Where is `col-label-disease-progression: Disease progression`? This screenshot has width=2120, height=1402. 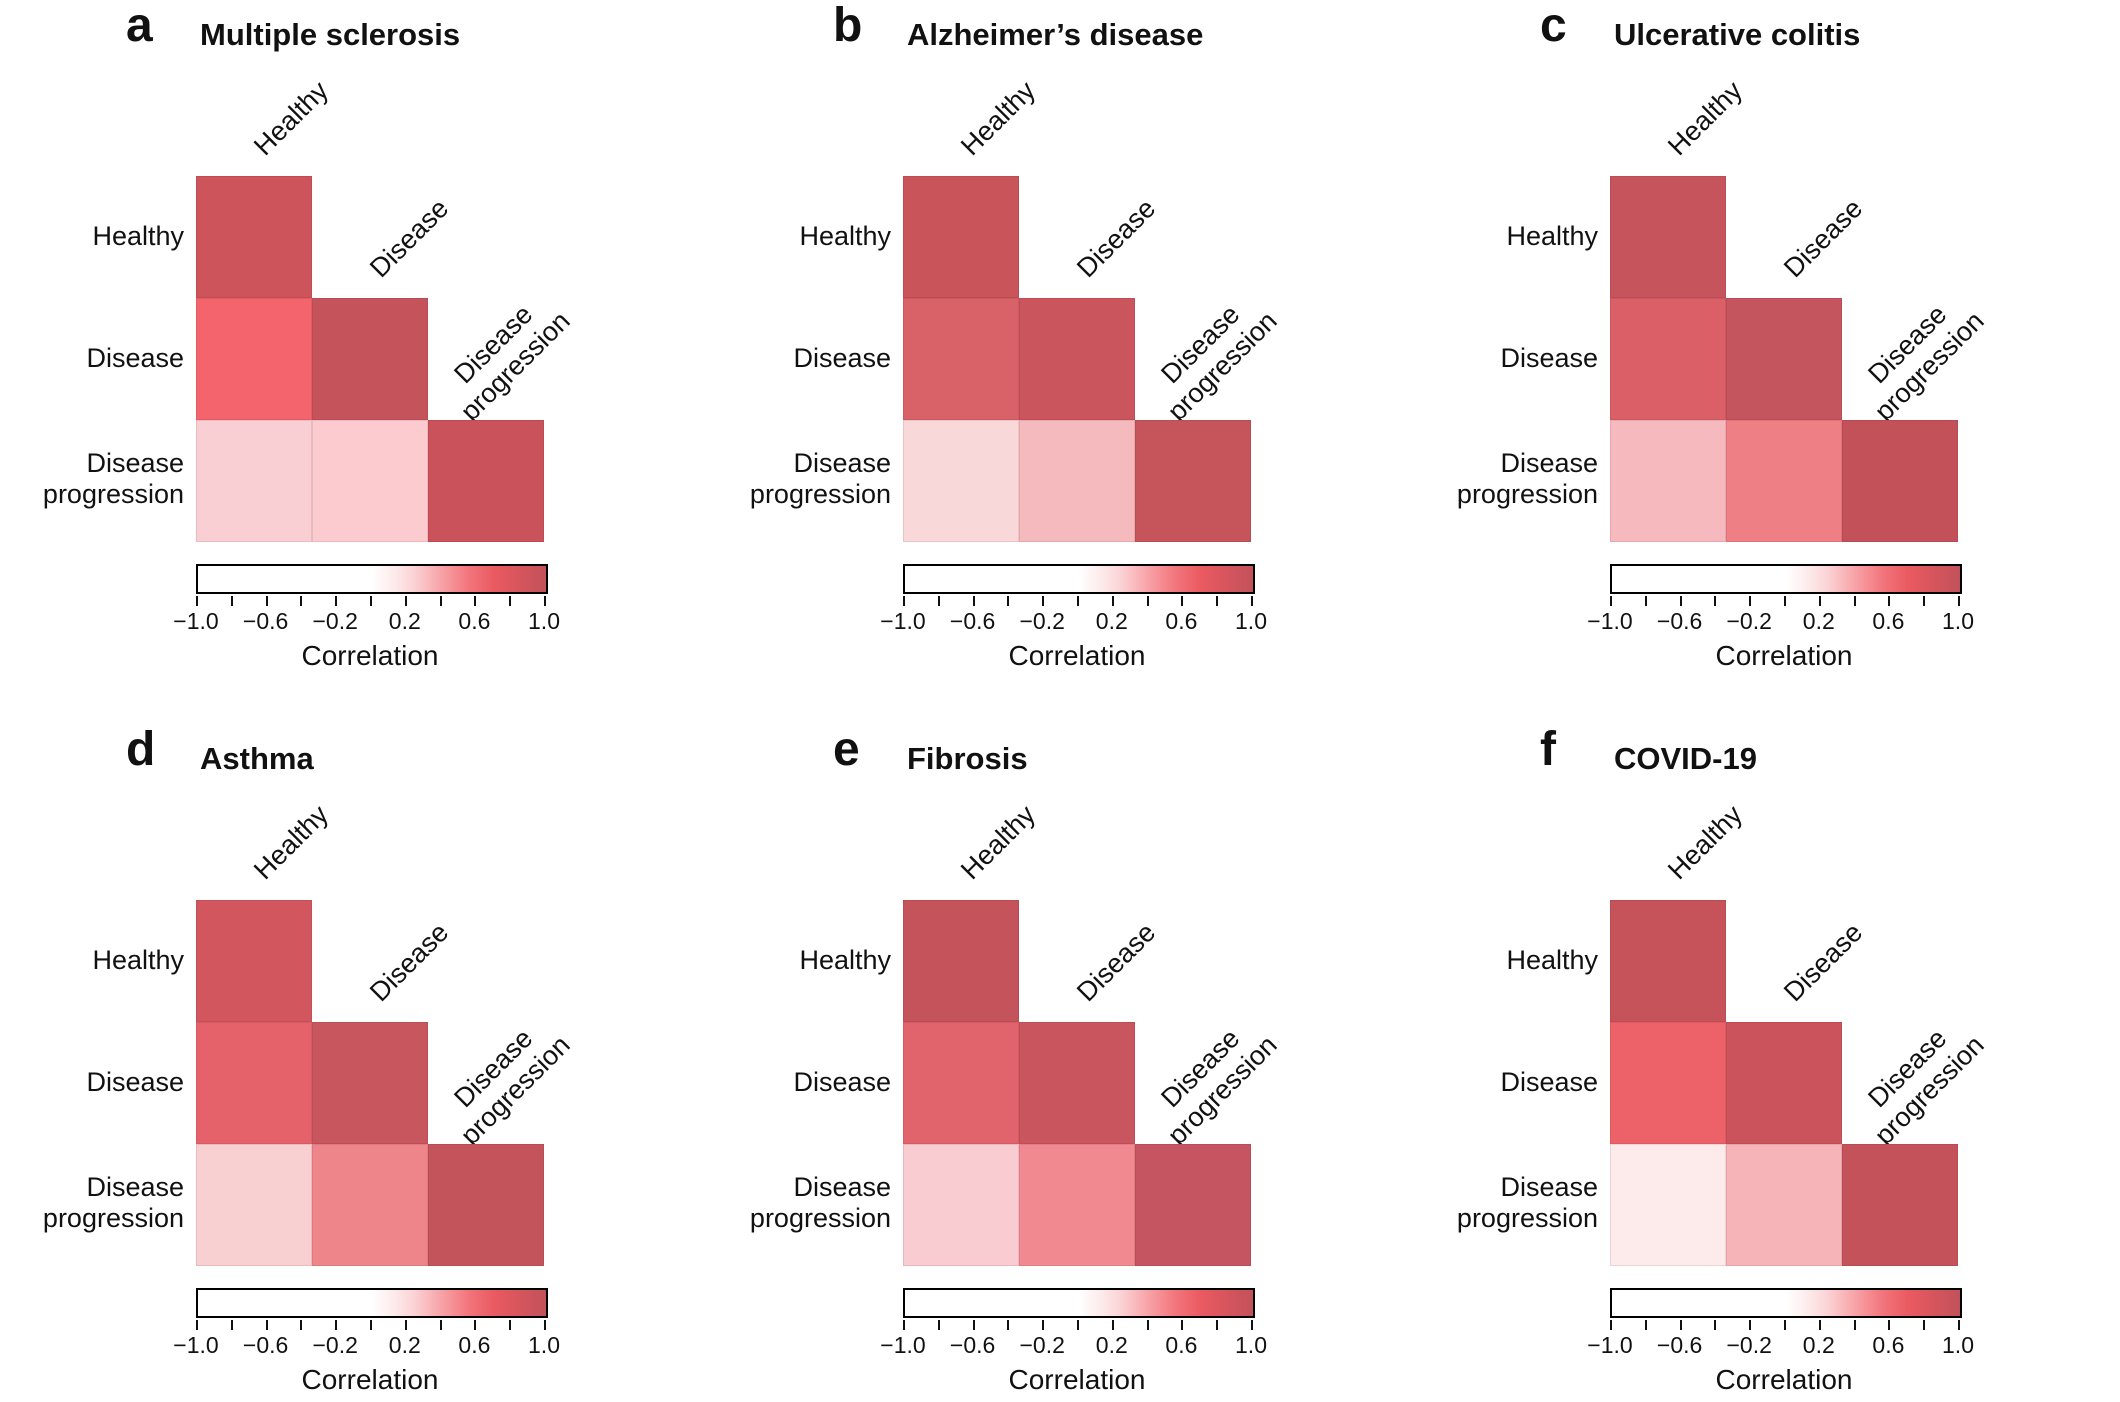 col-label-disease-progression: Disease progression is located at coordinates (1219, 363).